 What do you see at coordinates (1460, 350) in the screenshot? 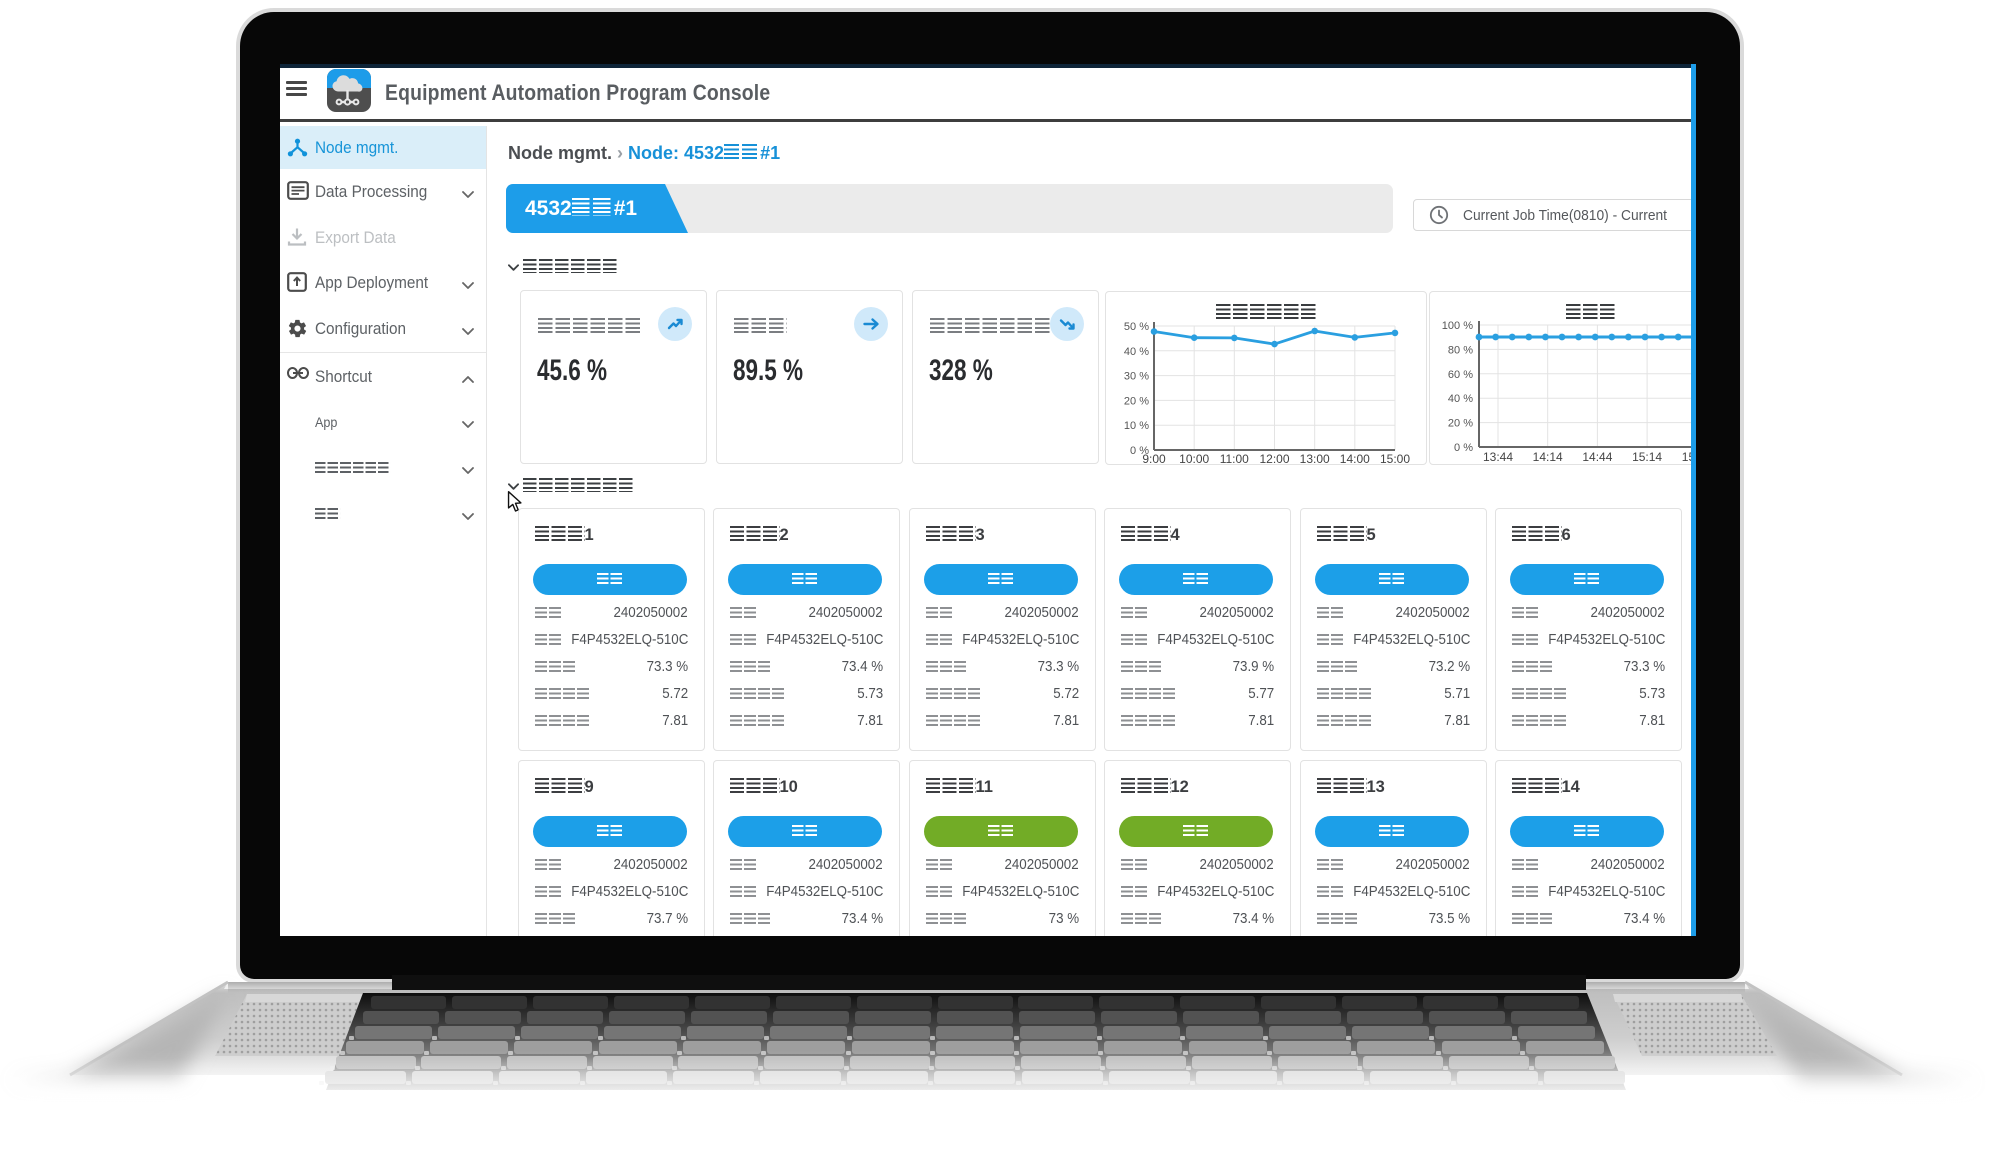
I see `svg-text: 80 %` at bounding box center [1460, 350].